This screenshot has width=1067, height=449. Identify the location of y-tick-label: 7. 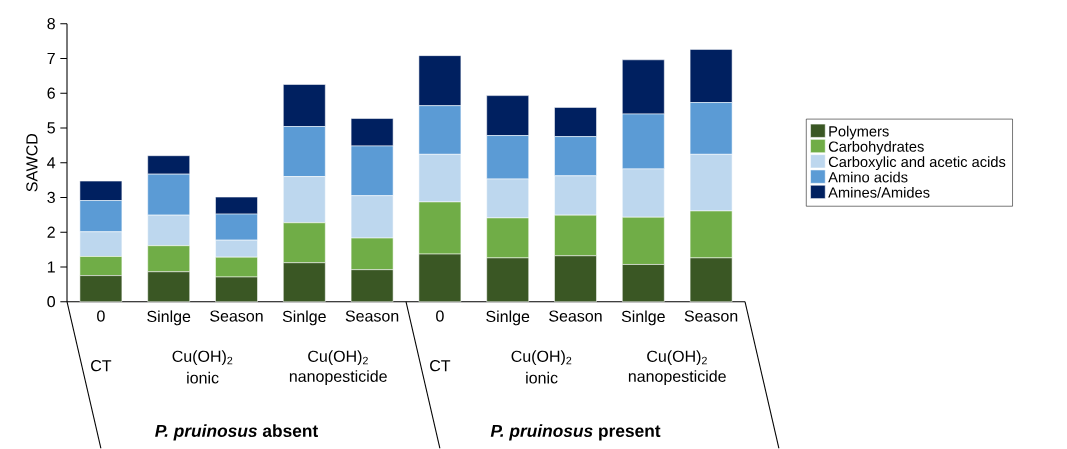
(51, 58).